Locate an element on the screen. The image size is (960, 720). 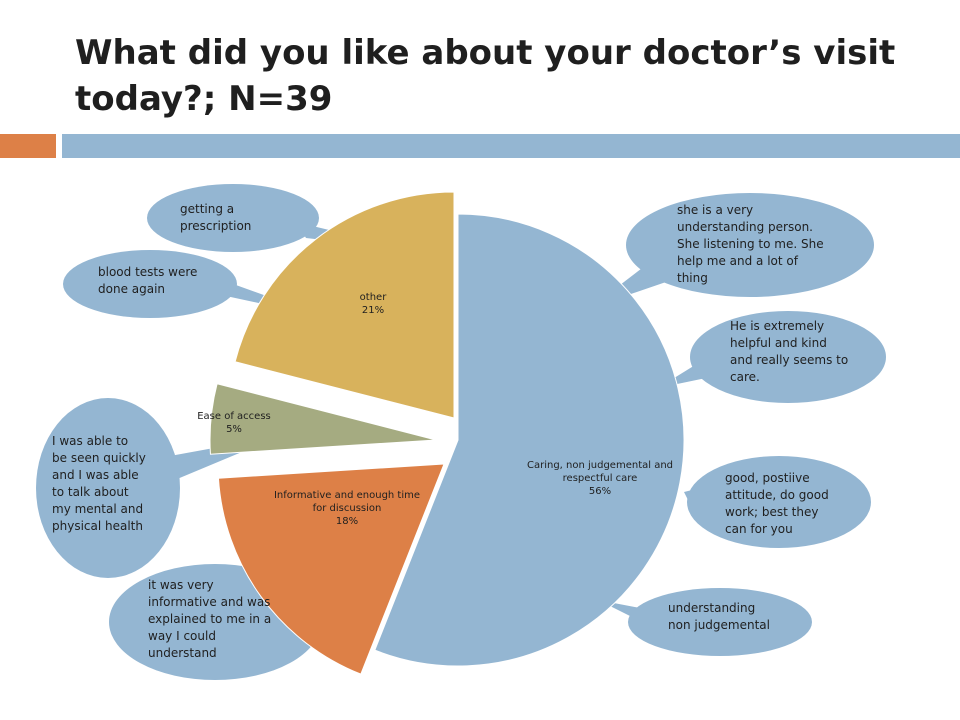
callout-text: getting a prescription is located at coordinates (215, 217).